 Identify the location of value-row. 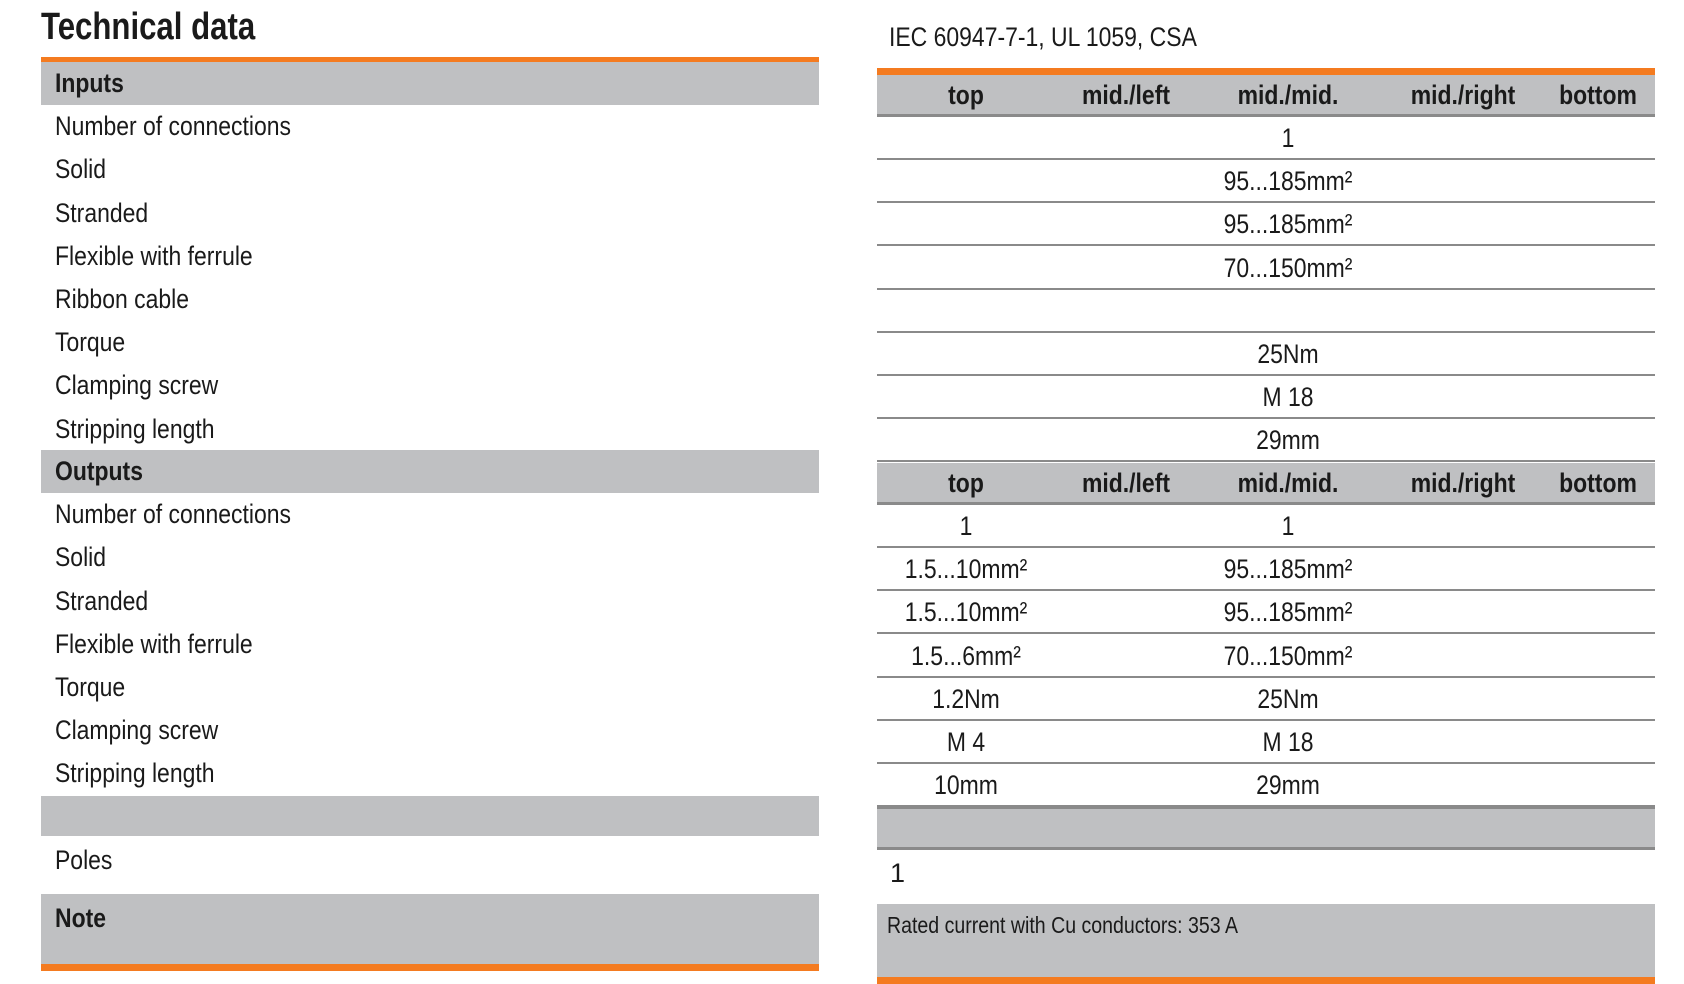
(1266, 311).